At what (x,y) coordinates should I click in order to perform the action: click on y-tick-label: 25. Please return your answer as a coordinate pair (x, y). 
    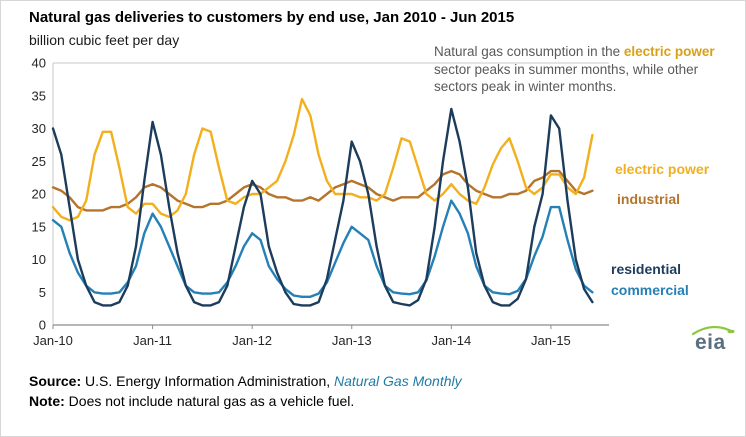
    Looking at the image, I should click on (39, 161).